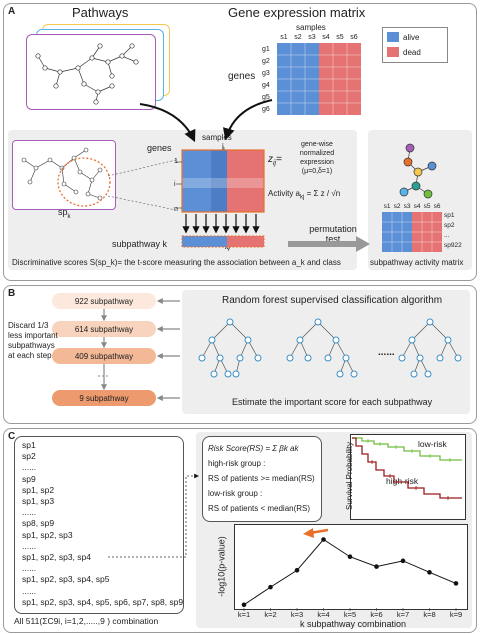 The height and width of the screenshot is (634, 480). What do you see at coordinates (228, 247) in the screenshot?
I see `akj-sub: kj` at bounding box center [228, 247].